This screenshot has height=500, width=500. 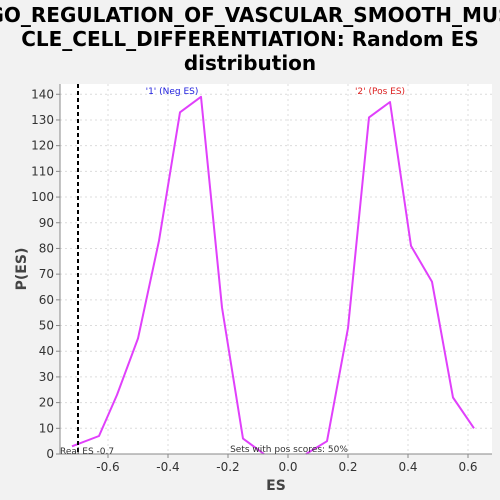 I want to click on y-tick-label: 40, so click(x=46, y=351).